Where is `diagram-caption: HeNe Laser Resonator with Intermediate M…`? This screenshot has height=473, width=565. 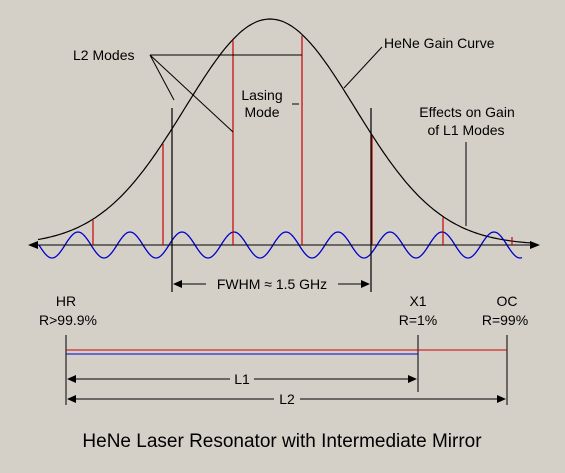 diagram-caption: HeNe Laser Resonator with Intermediate M… is located at coordinates (282, 441).